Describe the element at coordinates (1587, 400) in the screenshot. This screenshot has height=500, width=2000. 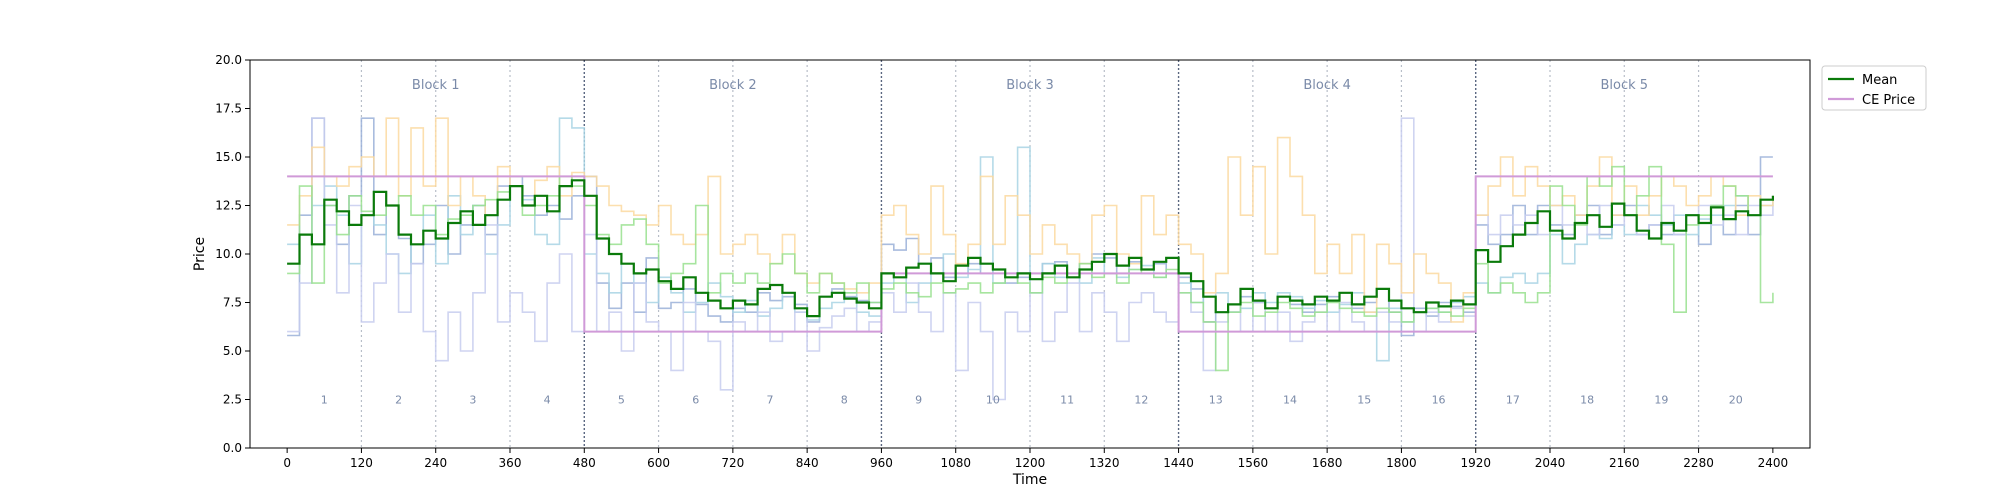
I see `period-label: 18` at that location.